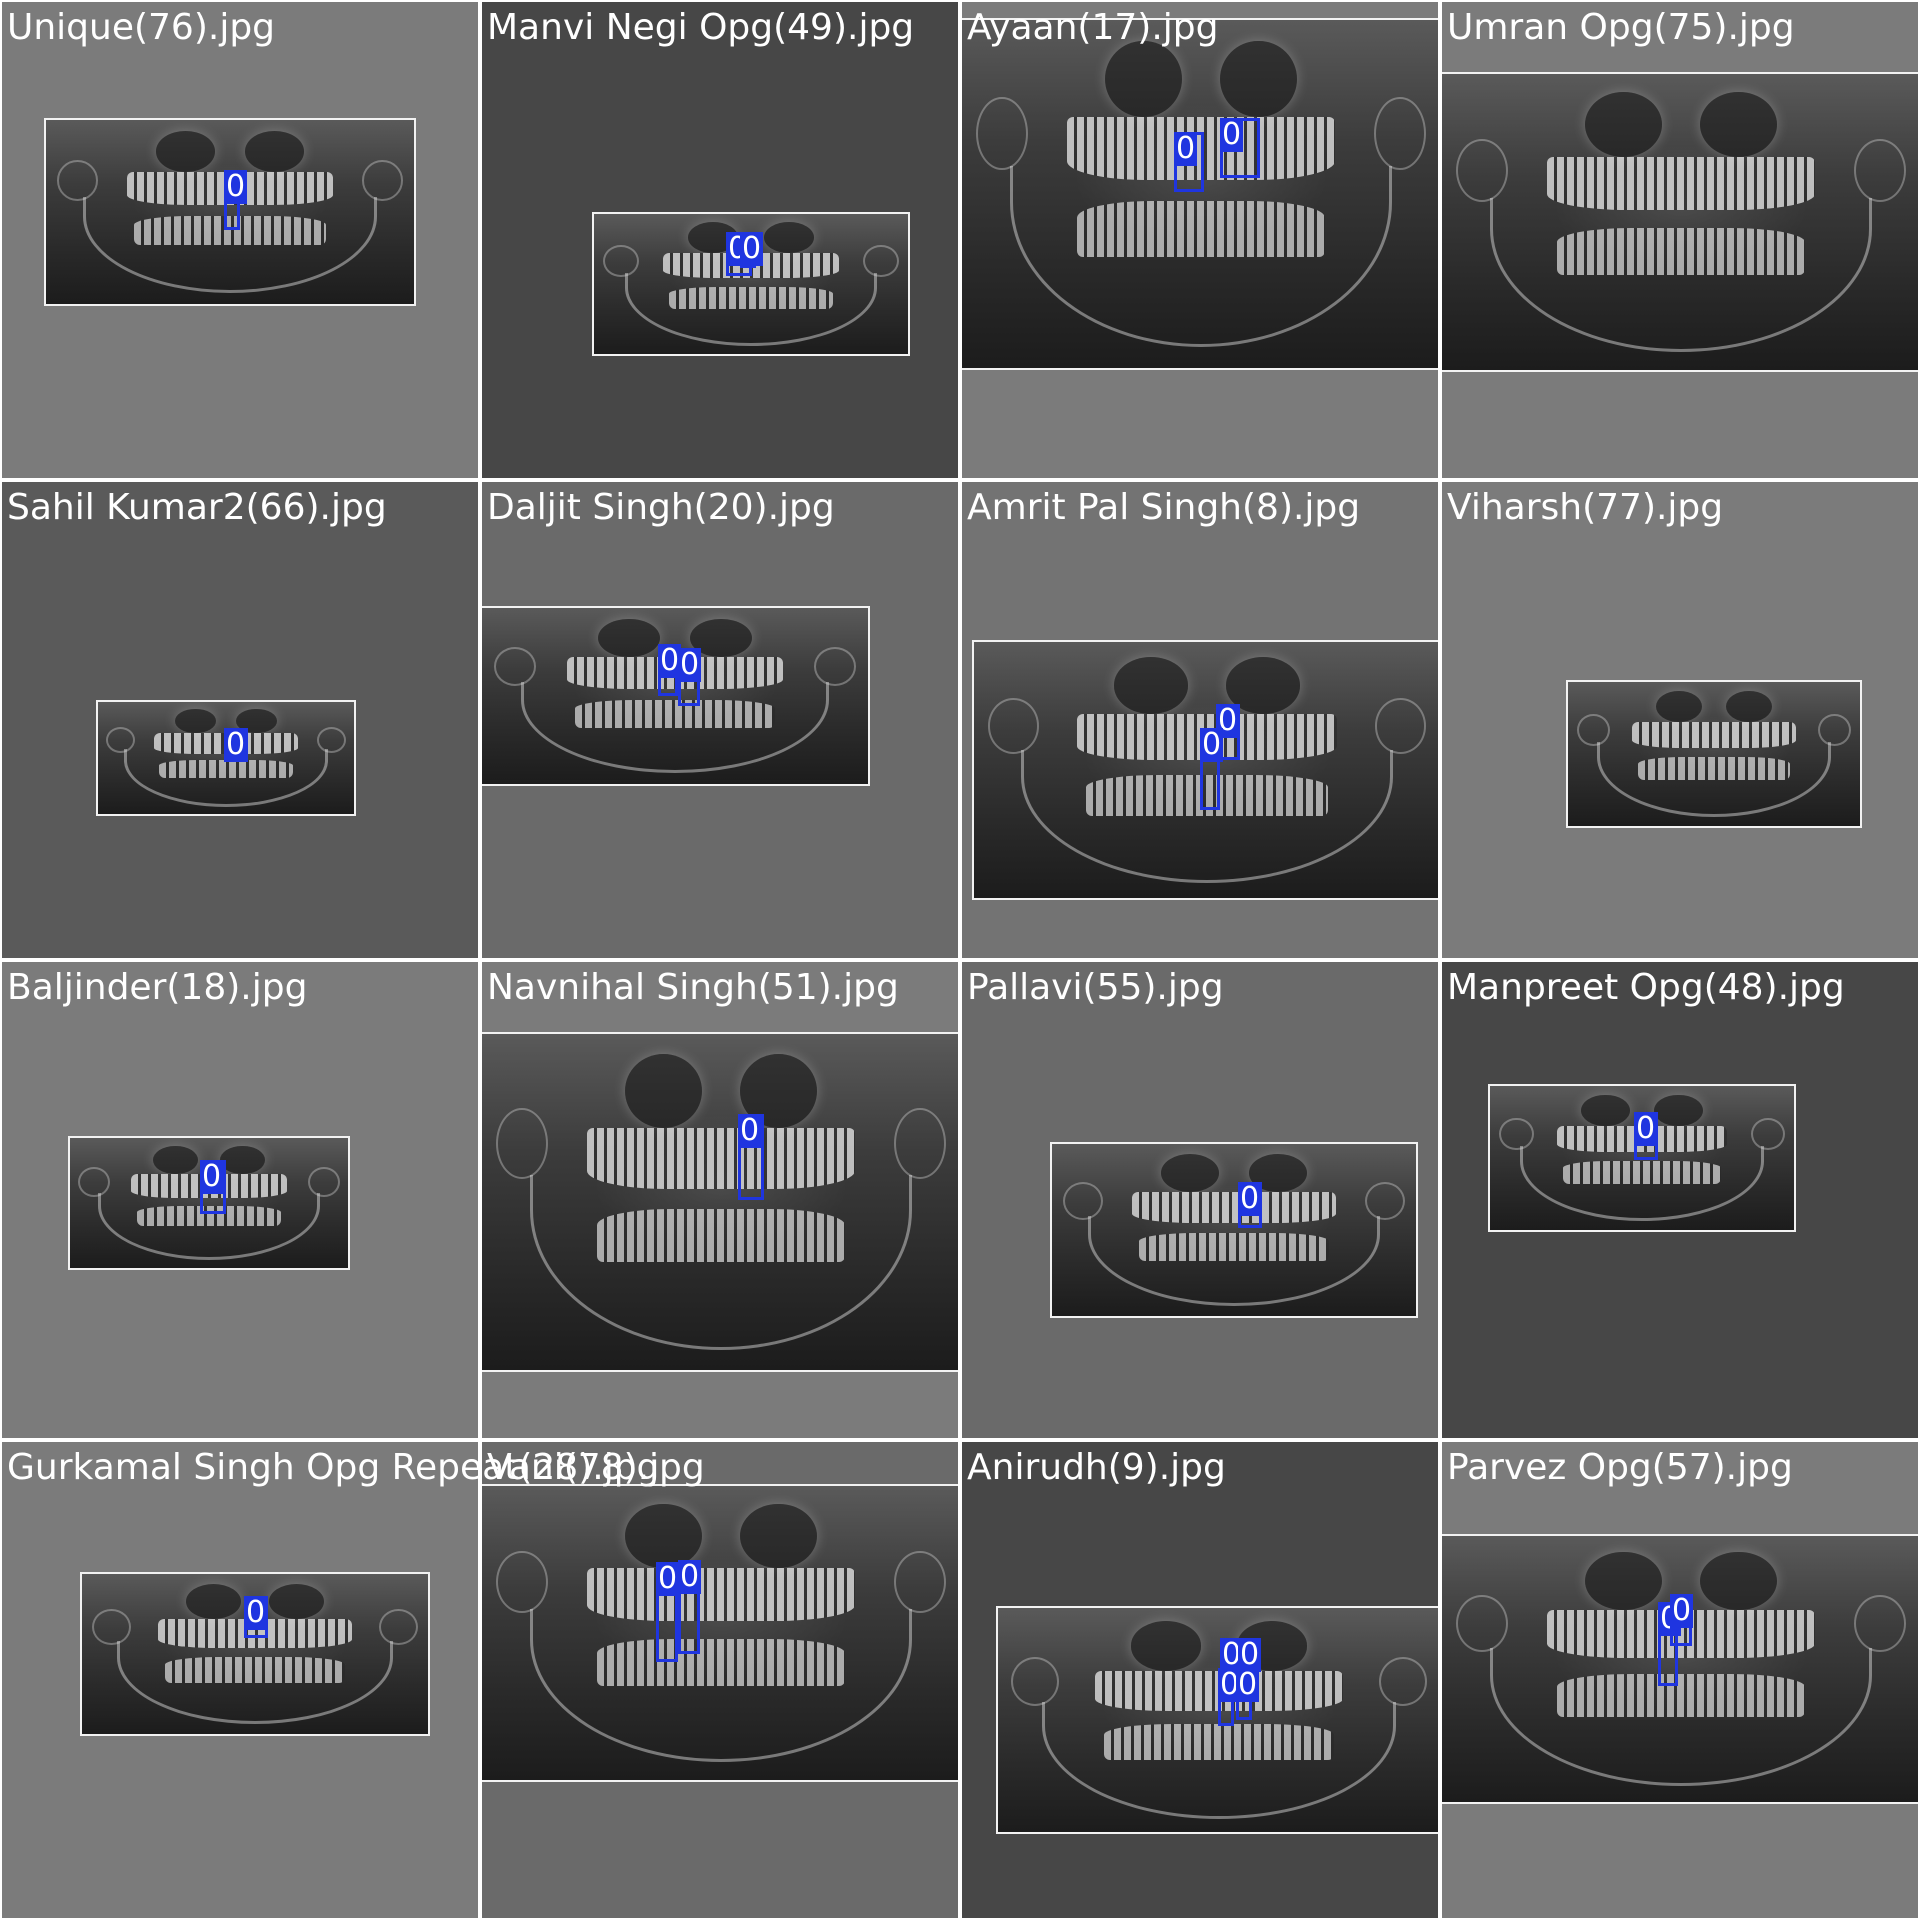 The height and width of the screenshot is (1920, 1920). I want to click on grid-tile: 0 Navnihal Singh(51).jpg, so click(720, 1200).